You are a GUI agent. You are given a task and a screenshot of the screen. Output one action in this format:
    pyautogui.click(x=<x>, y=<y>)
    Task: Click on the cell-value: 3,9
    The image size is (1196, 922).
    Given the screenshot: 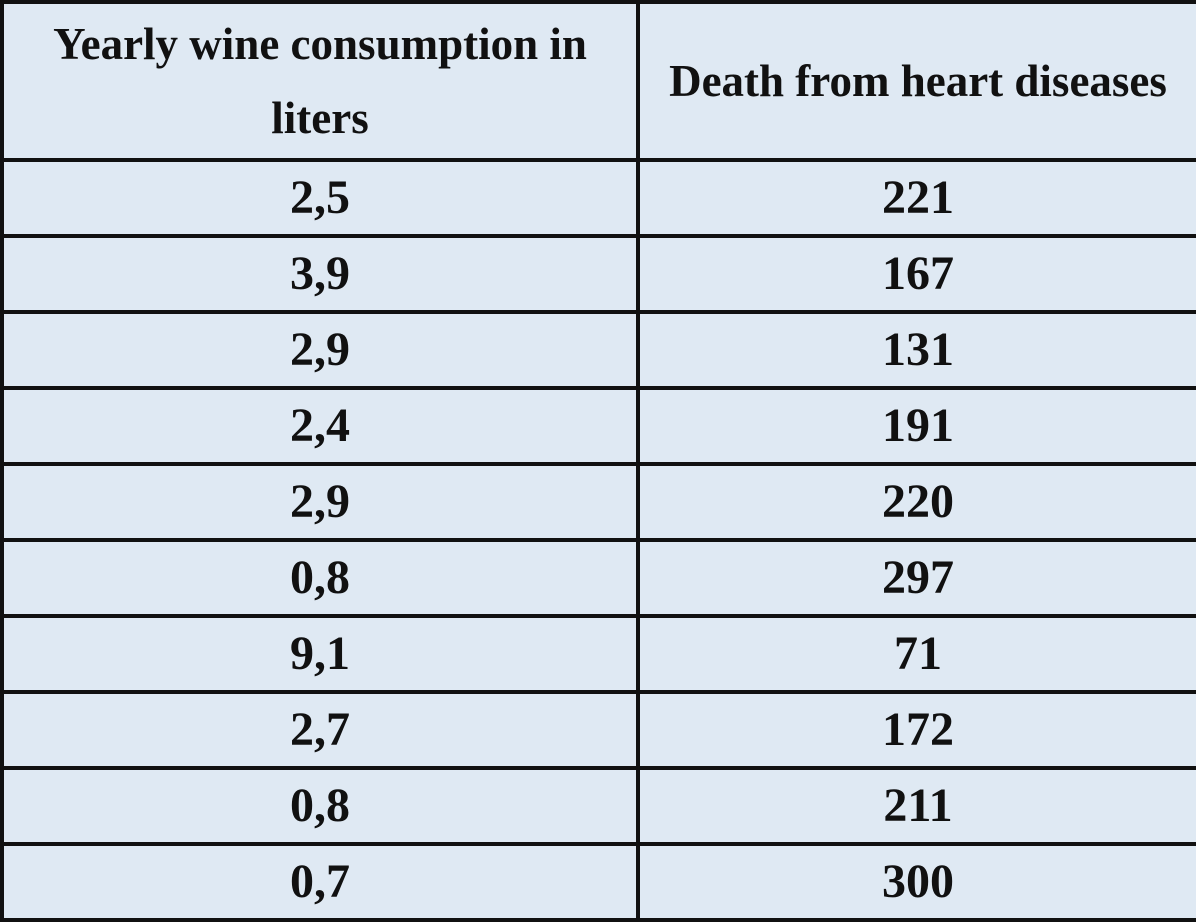 What is the action you would take?
    pyautogui.click(x=320, y=273)
    